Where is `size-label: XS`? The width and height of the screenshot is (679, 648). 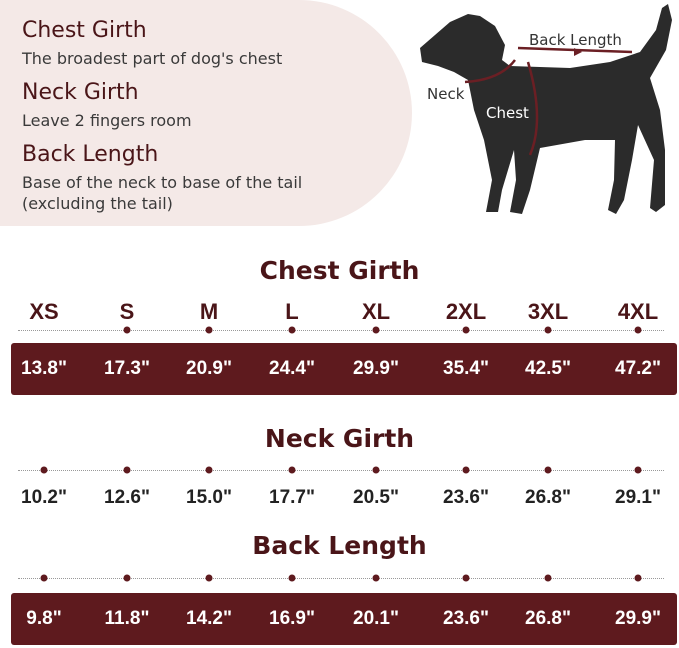
size-label: XS is located at coordinates (44, 311).